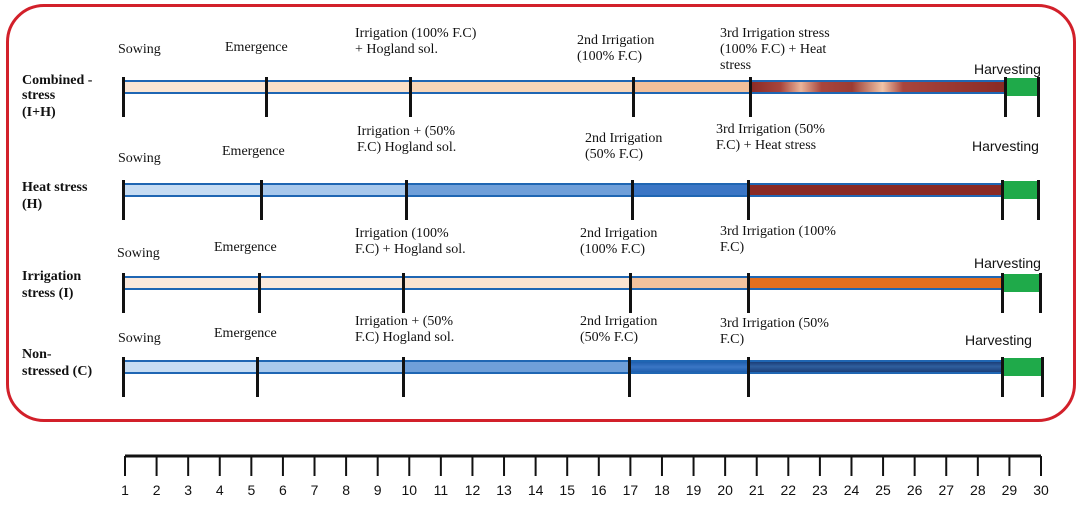  Describe the element at coordinates (504, 490) in the screenshot. I see `scale-tick-label: 13` at that location.